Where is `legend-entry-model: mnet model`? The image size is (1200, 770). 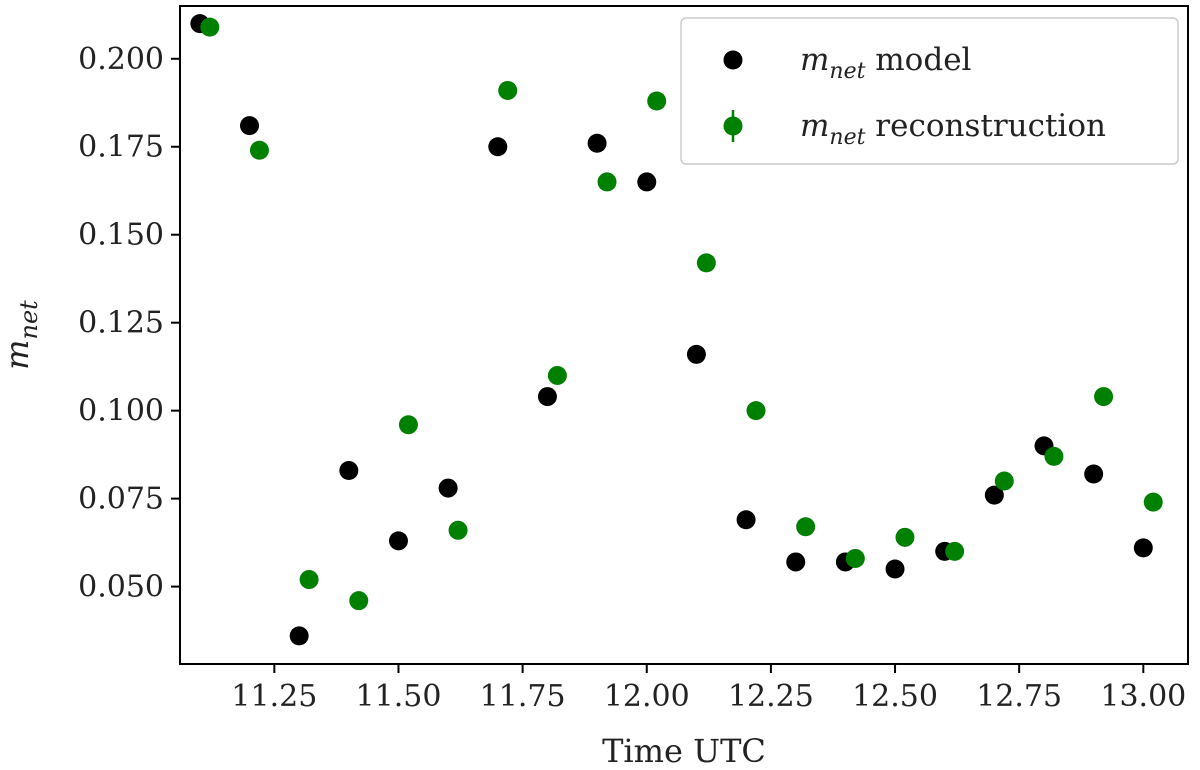
legend-entry-model: mnet model is located at coordinates (885, 63).